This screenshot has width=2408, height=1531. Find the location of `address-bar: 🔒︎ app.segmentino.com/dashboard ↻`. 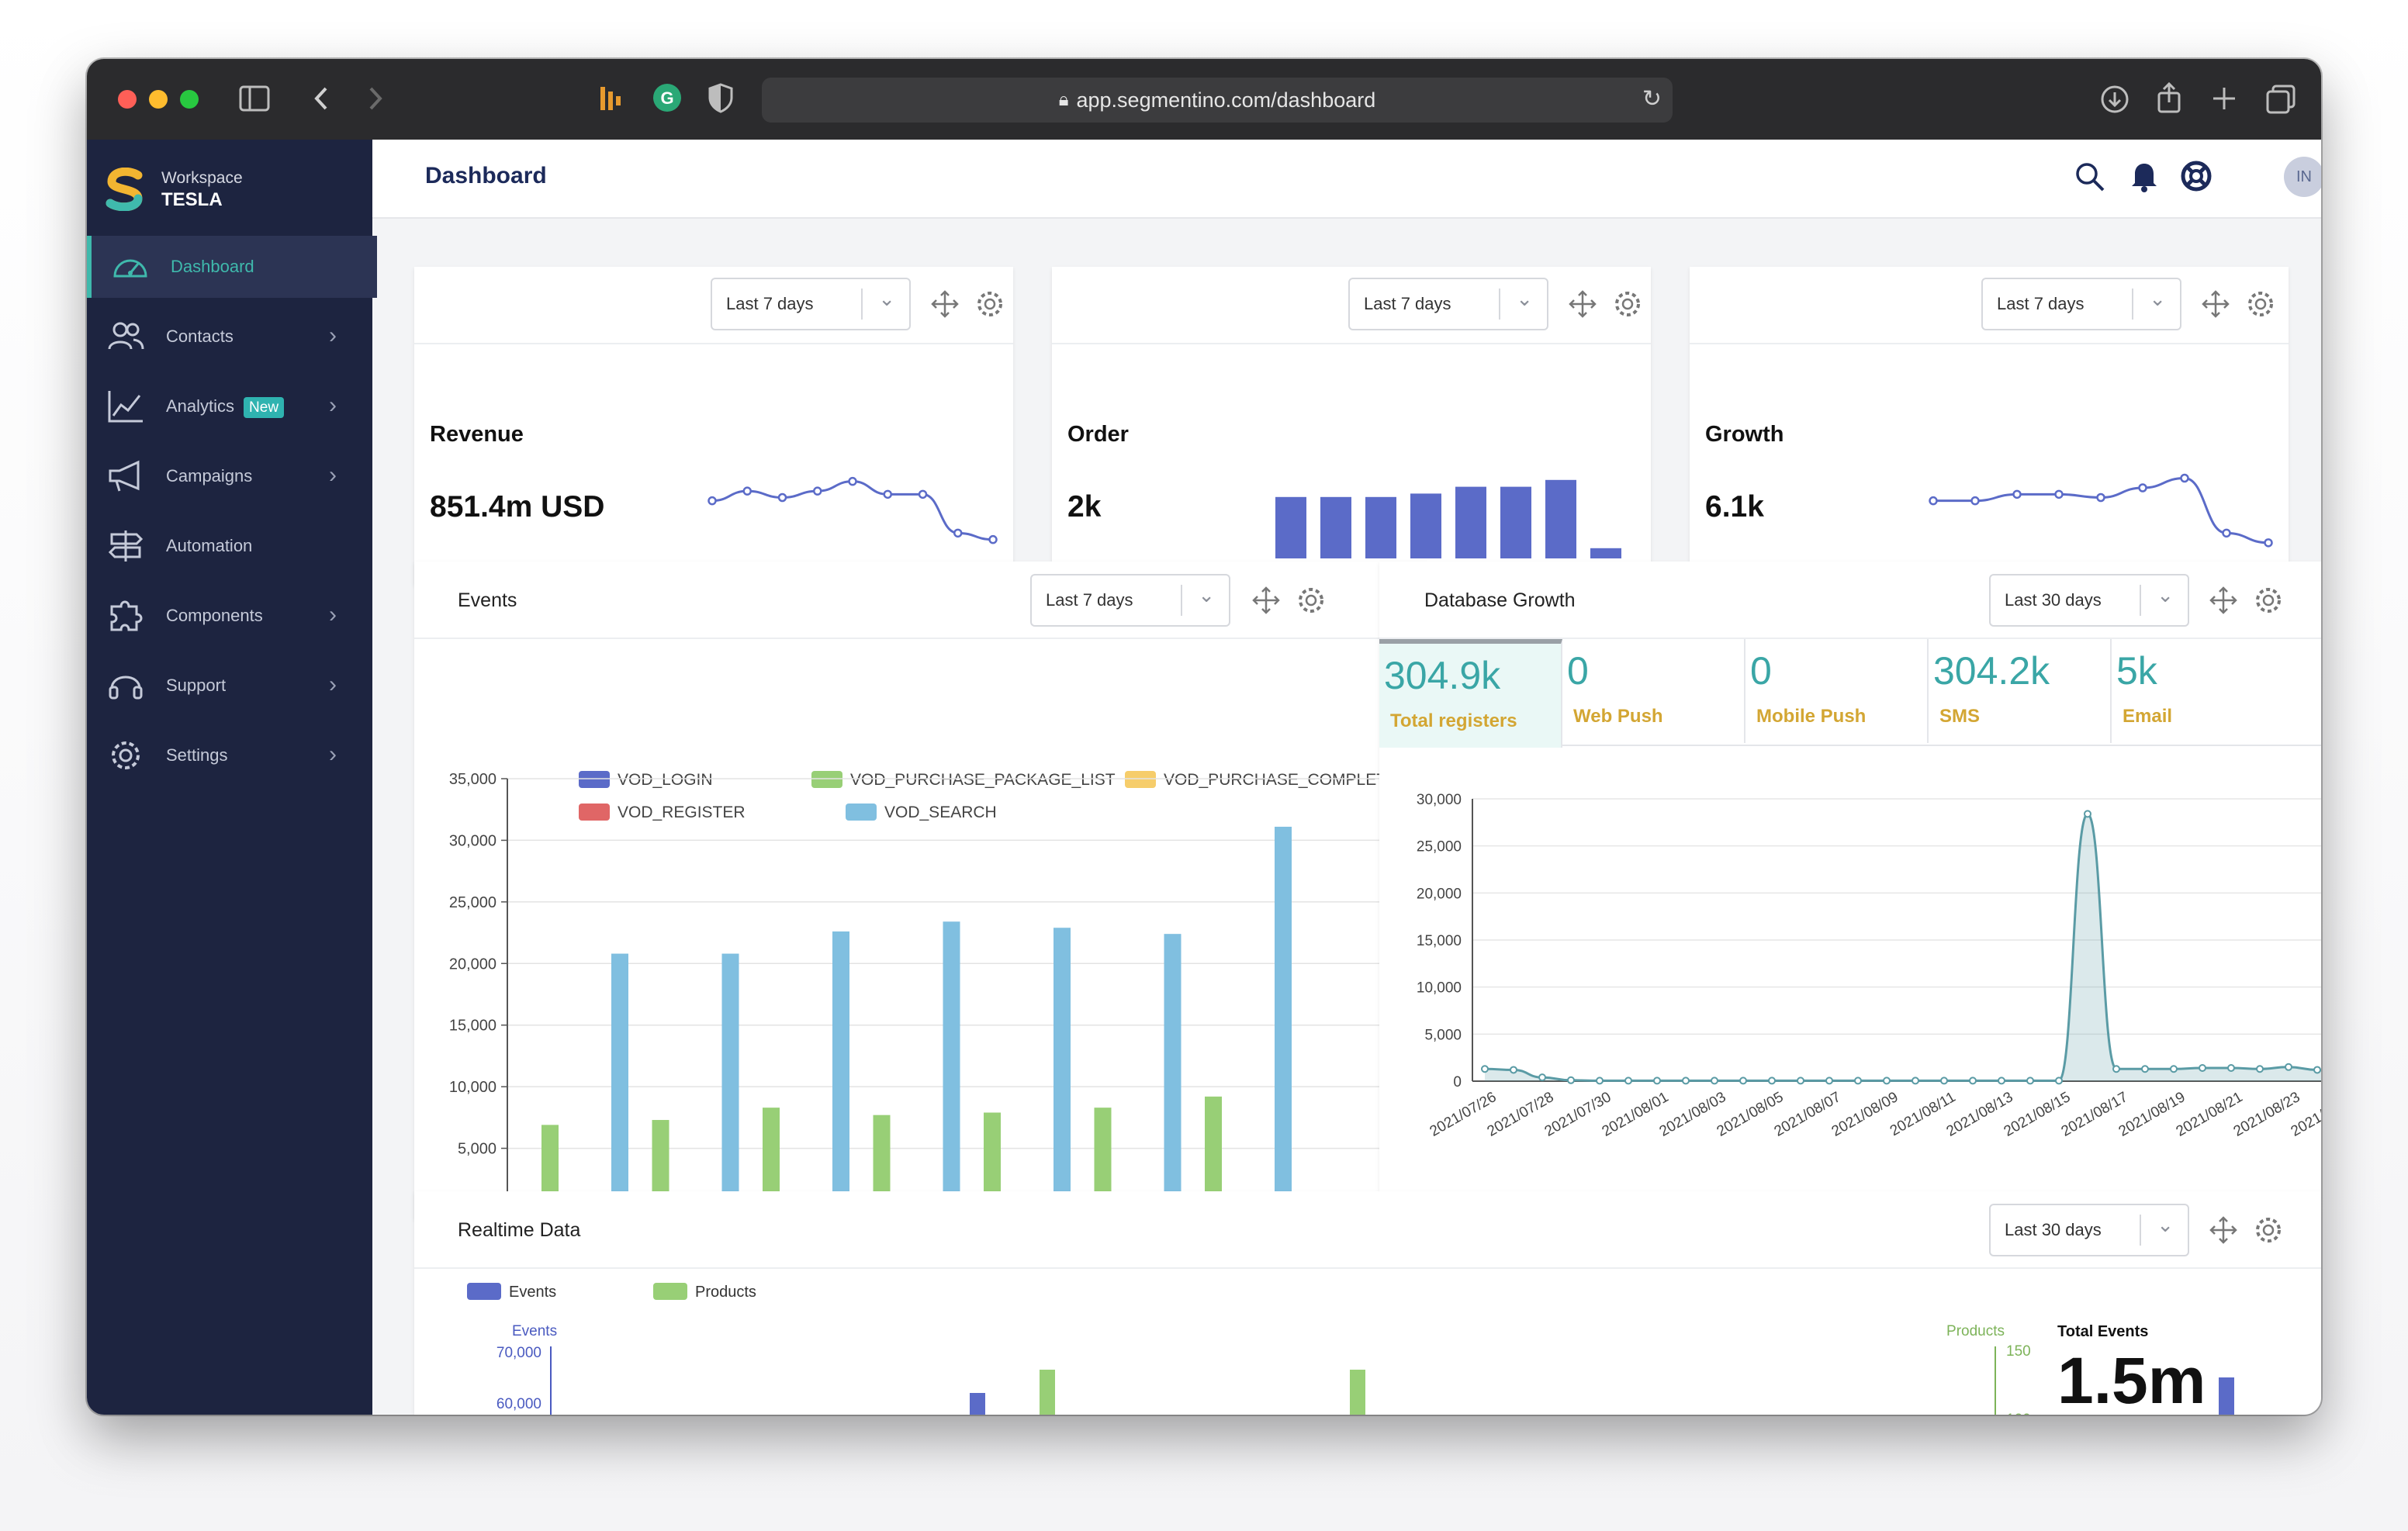

address-bar: 🔒︎ app.segmentino.com/dashboard ↻ is located at coordinates (1217, 100).